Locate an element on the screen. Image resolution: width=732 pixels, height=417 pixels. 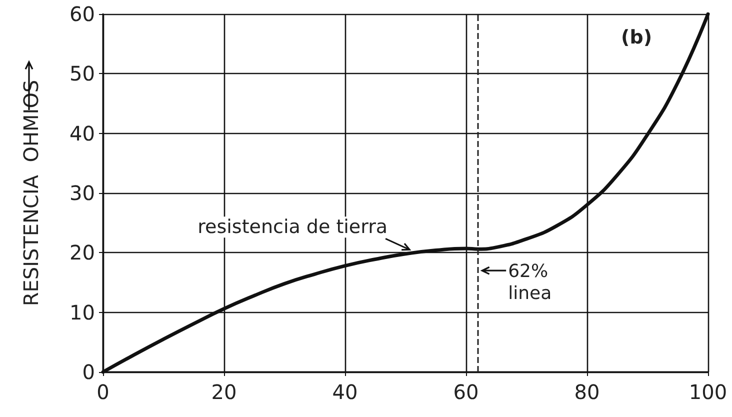
y-tick-label: 10 is located at coordinates (82, 312).